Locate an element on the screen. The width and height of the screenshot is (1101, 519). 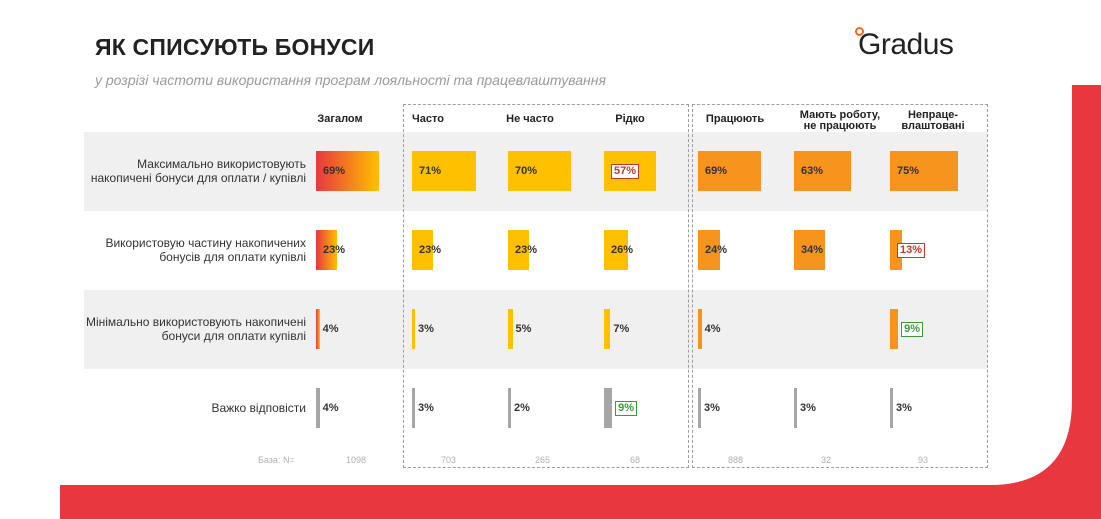
value-label-r4-total: 4% is located at coordinates (330, 408).